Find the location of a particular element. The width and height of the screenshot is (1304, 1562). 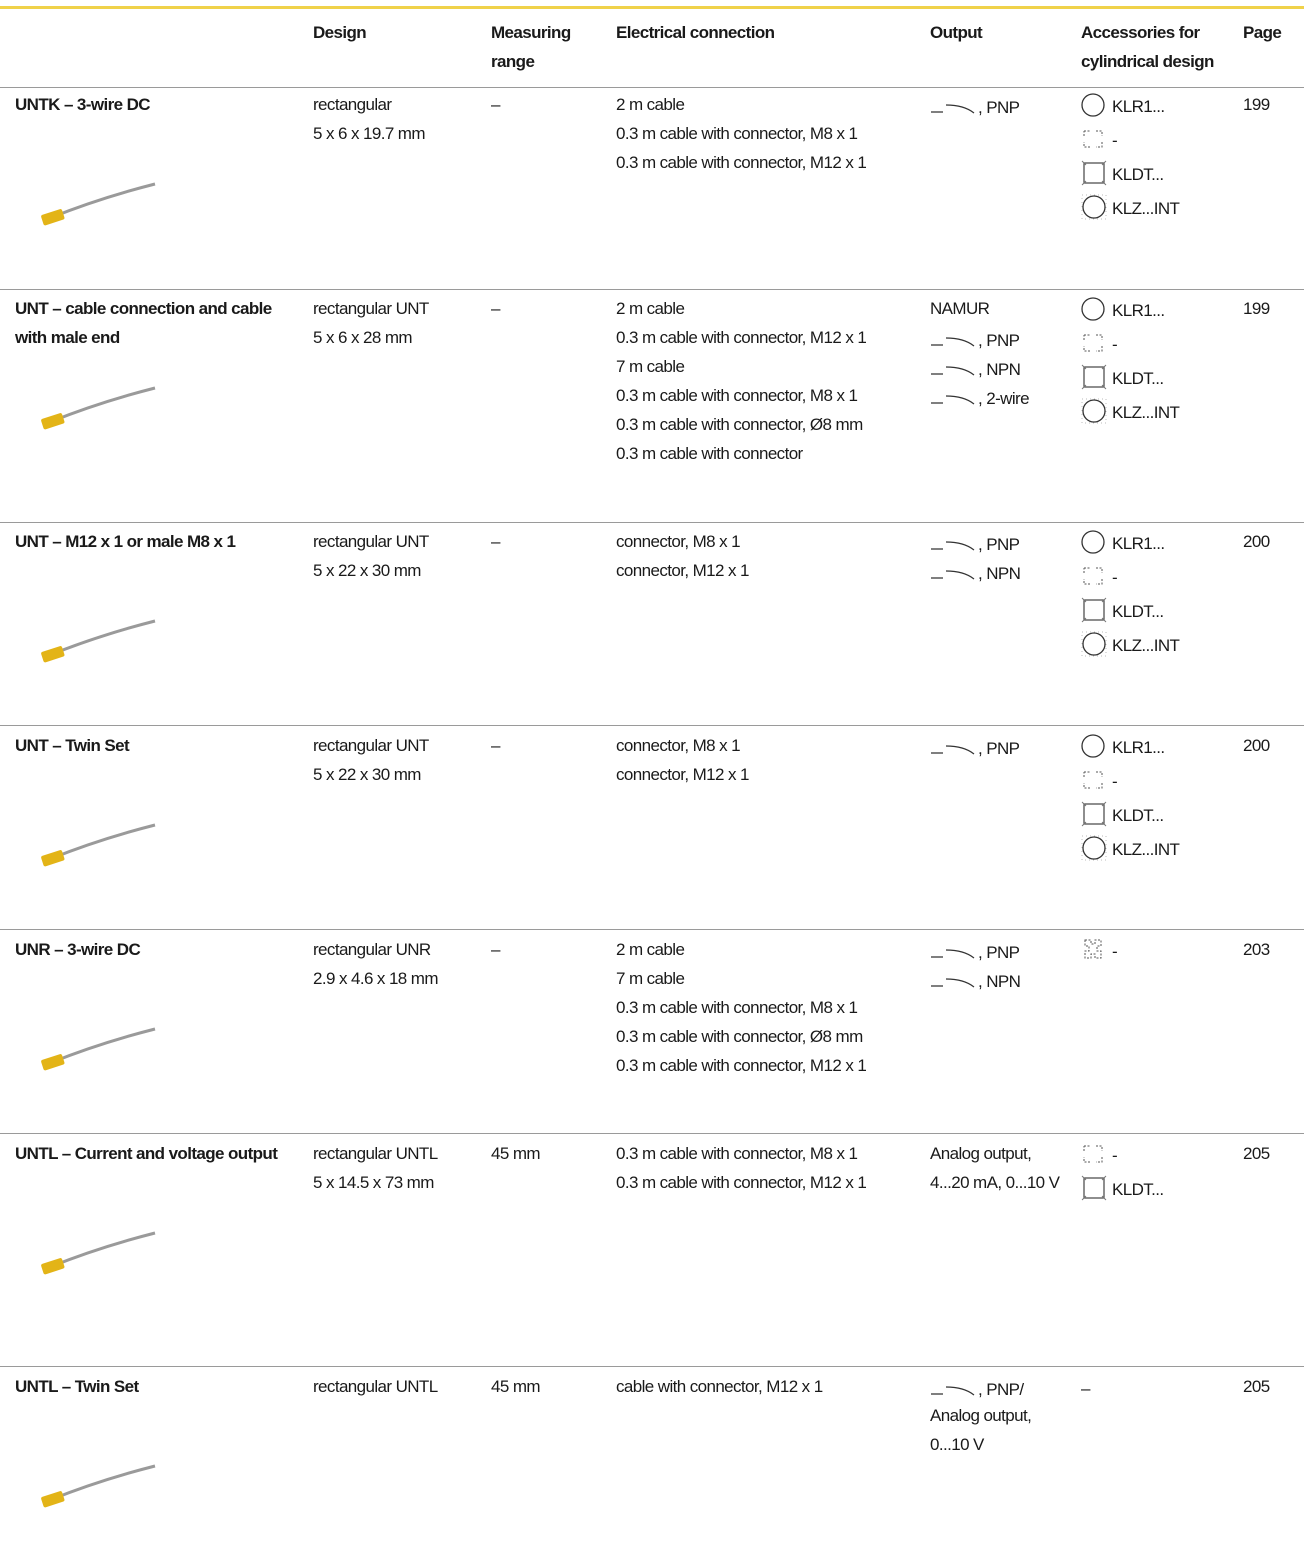

design: 2.9 x 4.6 x 18 mm is located at coordinates (376, 978).